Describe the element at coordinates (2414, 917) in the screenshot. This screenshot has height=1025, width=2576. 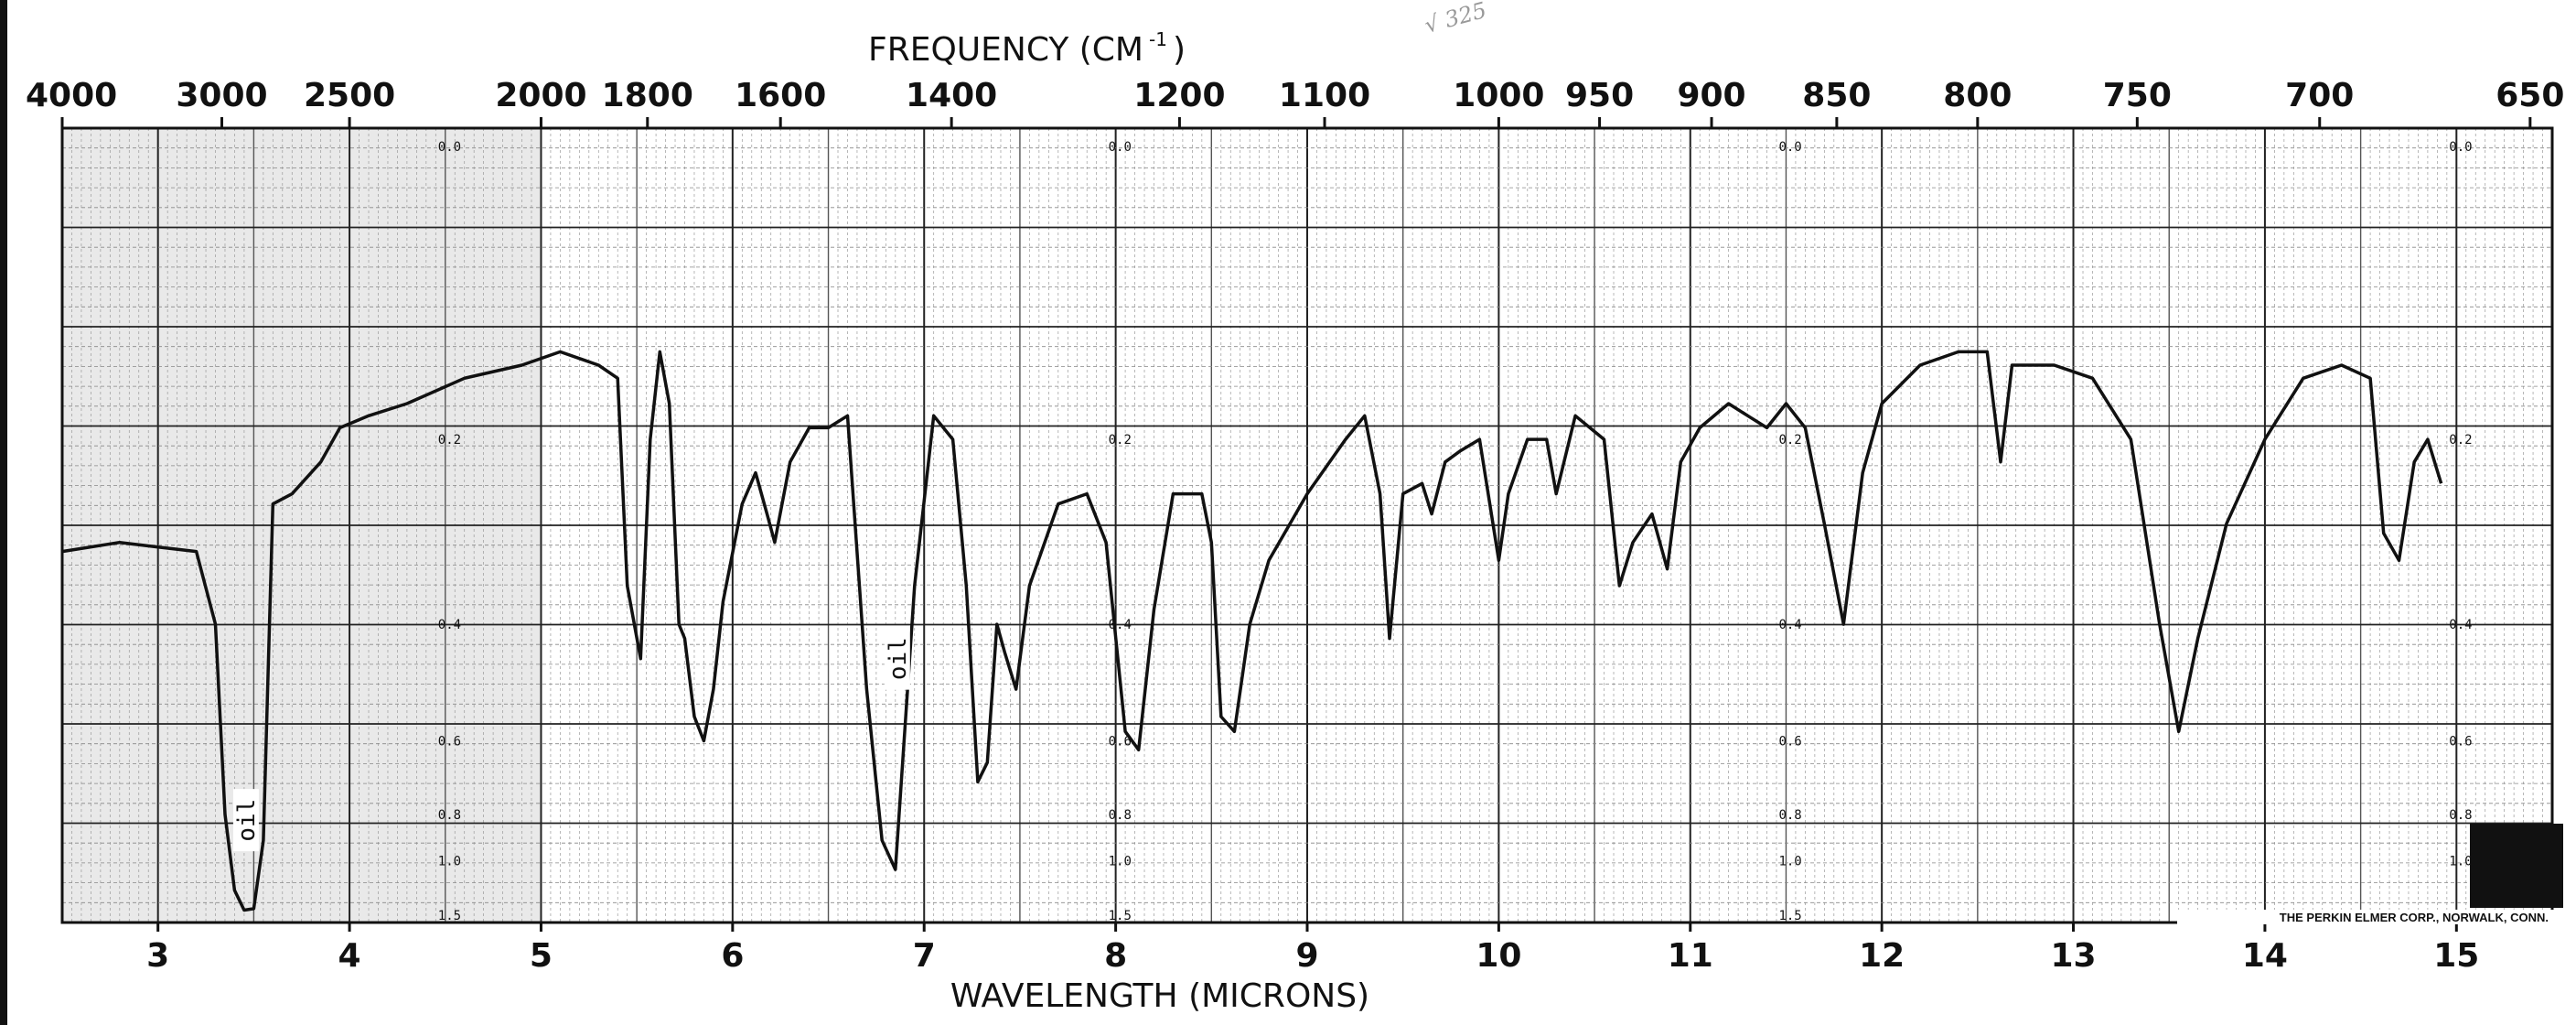
I see `manufacturer-note: THE PERKIN ELMER CORP., NORWALK, CONN.` at that location.